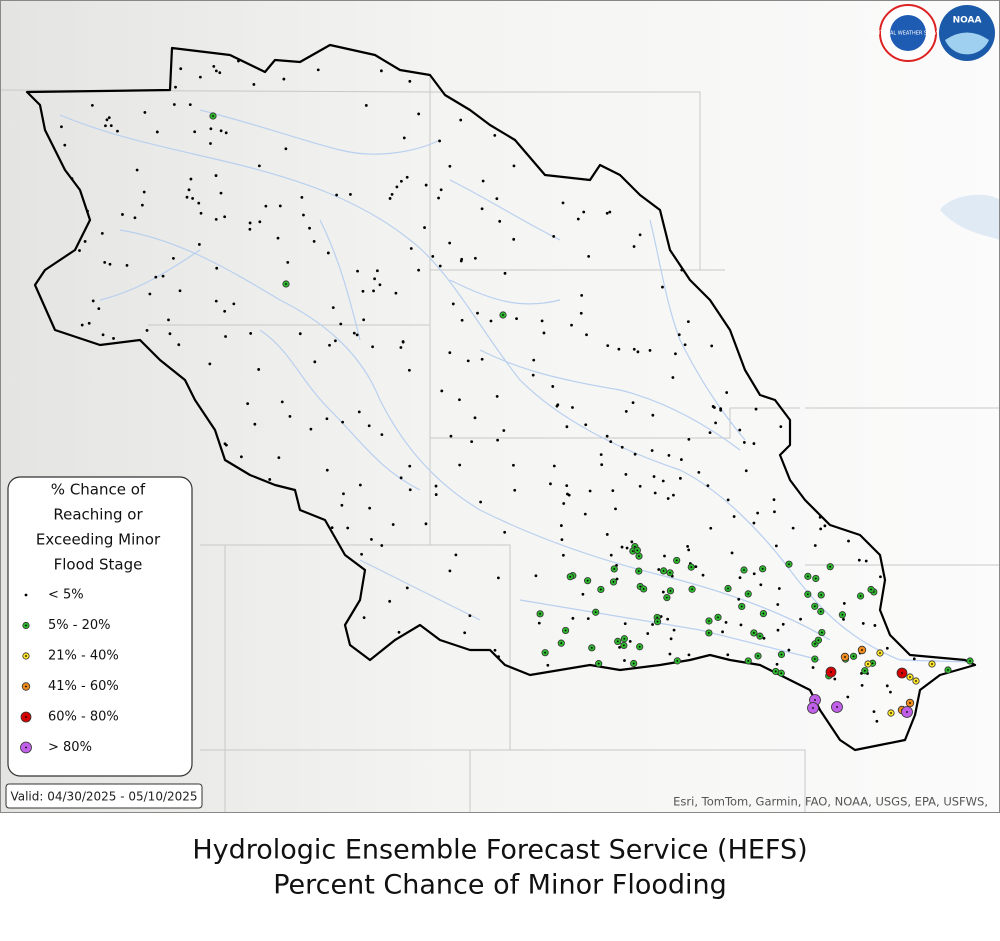 This screenshot has height=941, width=1000. Describe the element at coordinates (70, 747) in the screenshot. I see `legend-label: > 80%` at that location.